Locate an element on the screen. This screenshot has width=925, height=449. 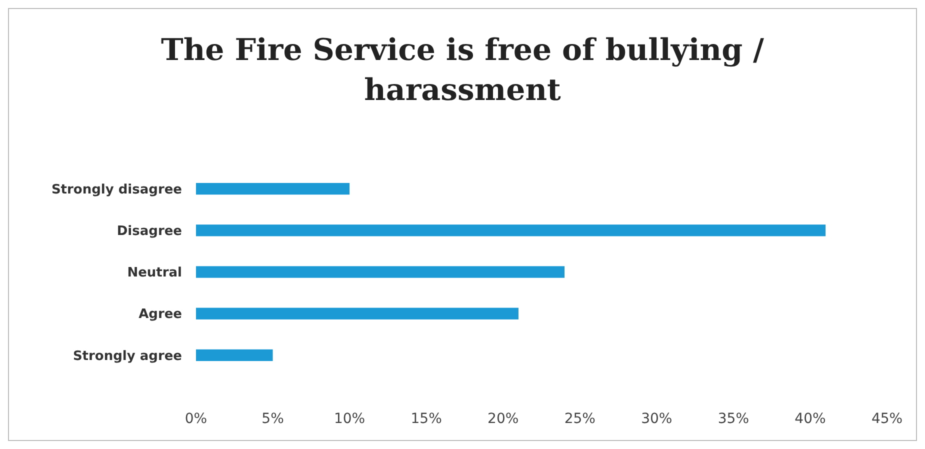
x-tick-label: 20% is located at coordinates (503, 419).